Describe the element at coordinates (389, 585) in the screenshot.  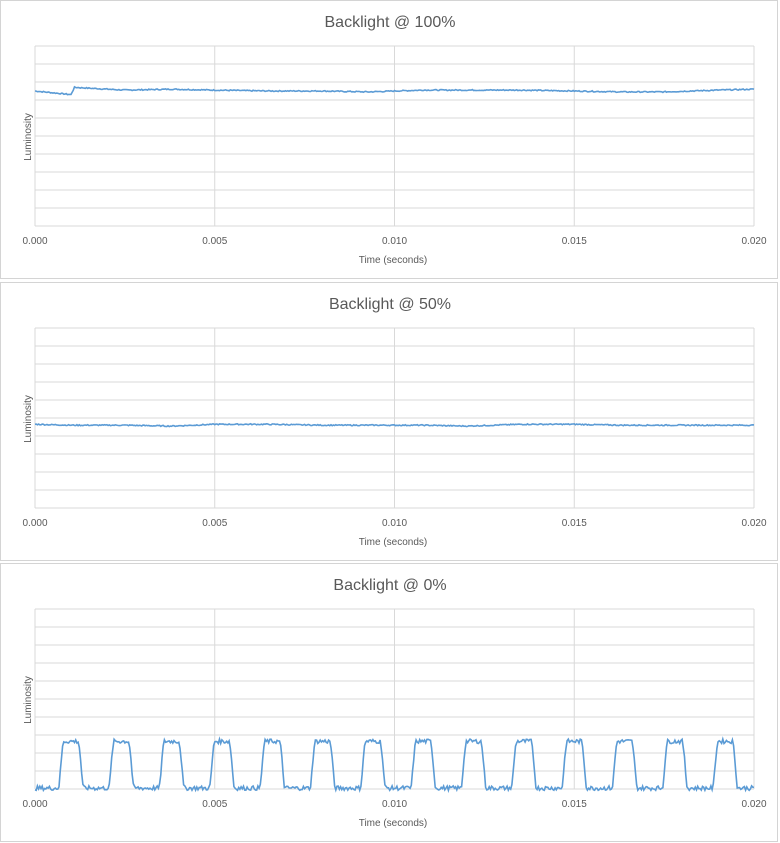
I see `chart-title: Backlight @ 0%` at that location.